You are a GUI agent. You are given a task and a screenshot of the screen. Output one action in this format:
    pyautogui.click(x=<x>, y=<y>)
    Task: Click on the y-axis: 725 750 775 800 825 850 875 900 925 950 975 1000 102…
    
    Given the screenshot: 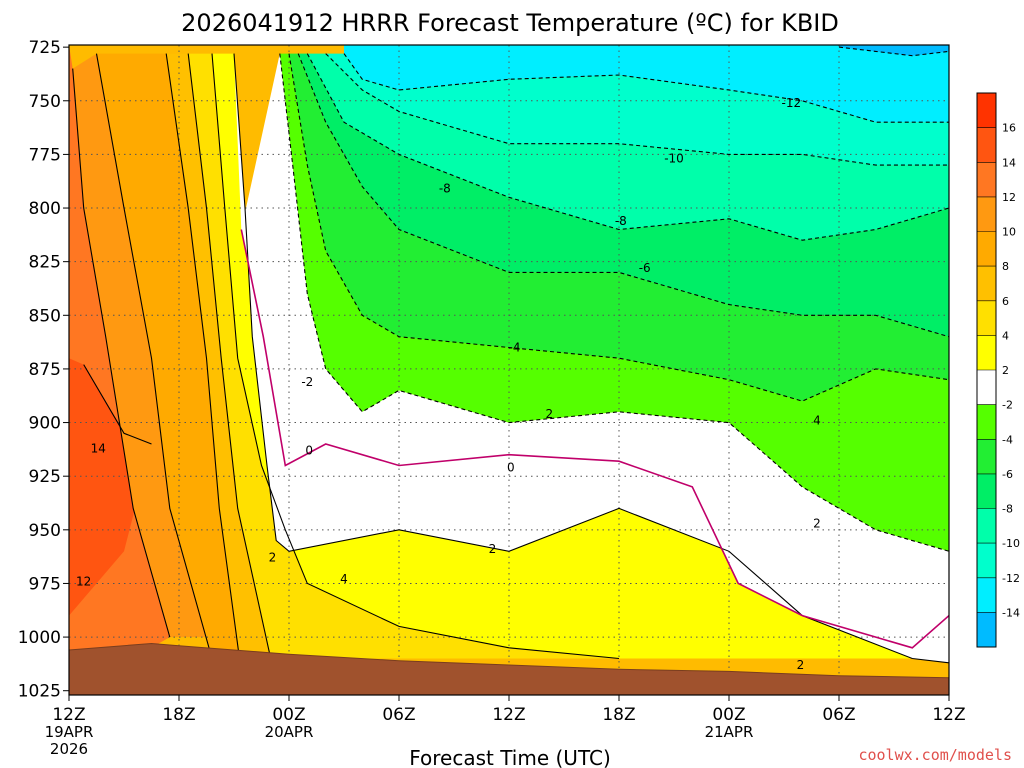 What is the action you would take?
    pyautogui.click(x=43, y=370)
    